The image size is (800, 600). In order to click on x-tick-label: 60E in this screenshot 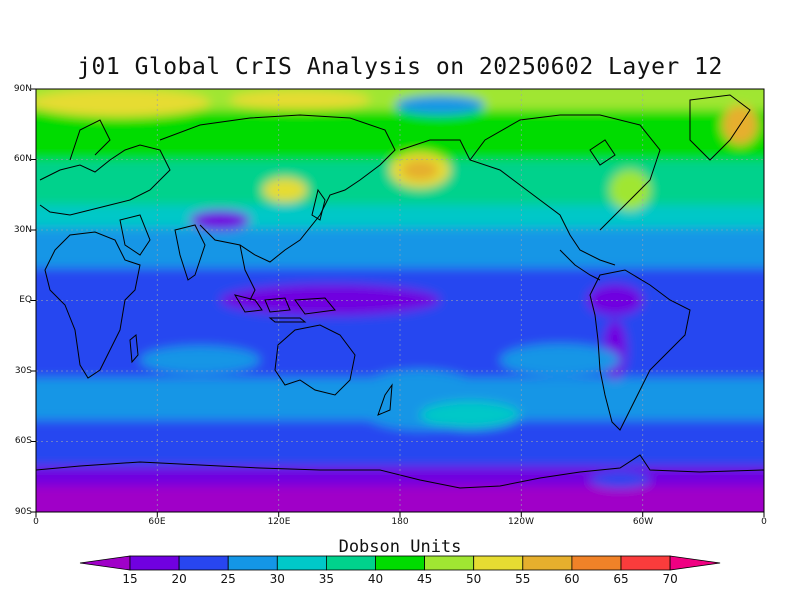, I will do `click(157, 522)`.